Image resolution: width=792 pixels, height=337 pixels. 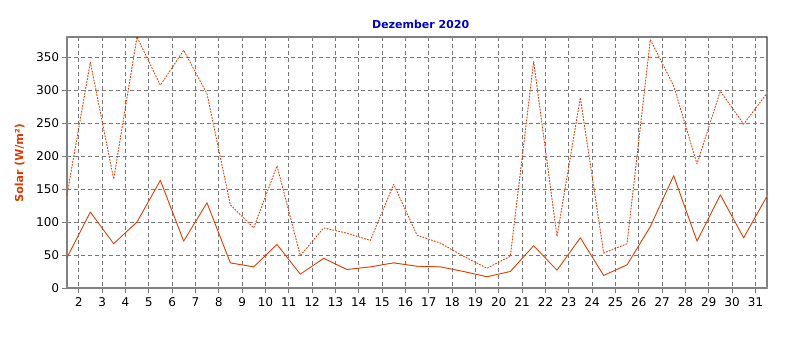 I want to click on x-tick-label: 8, so click(x=218, y=302).